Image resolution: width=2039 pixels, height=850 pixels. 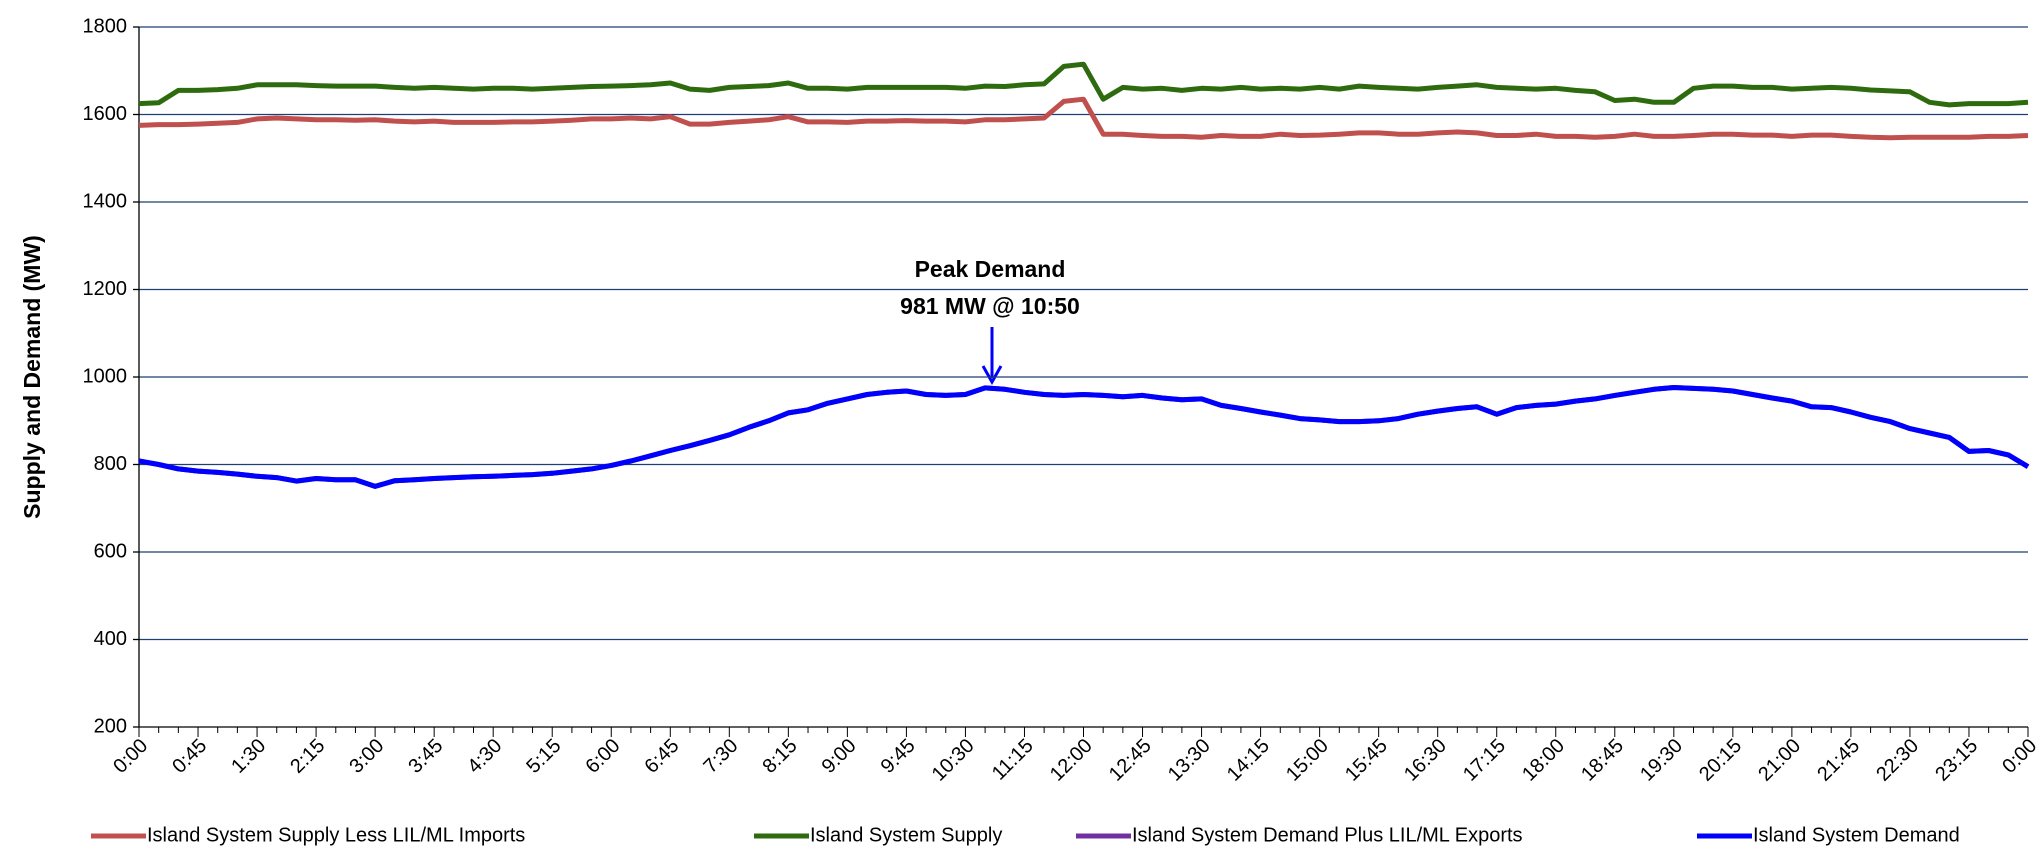 What do you see at coordinates (484, 756) in the screenshot?
I see `x-tick-label: 4:30` at bounding box center [484, 756].